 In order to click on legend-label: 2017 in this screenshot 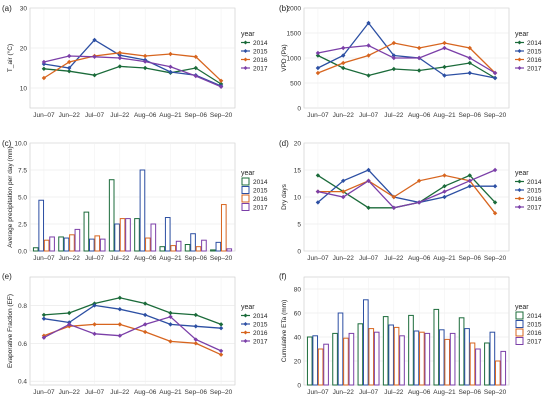, I will do `click(260, 342)`.